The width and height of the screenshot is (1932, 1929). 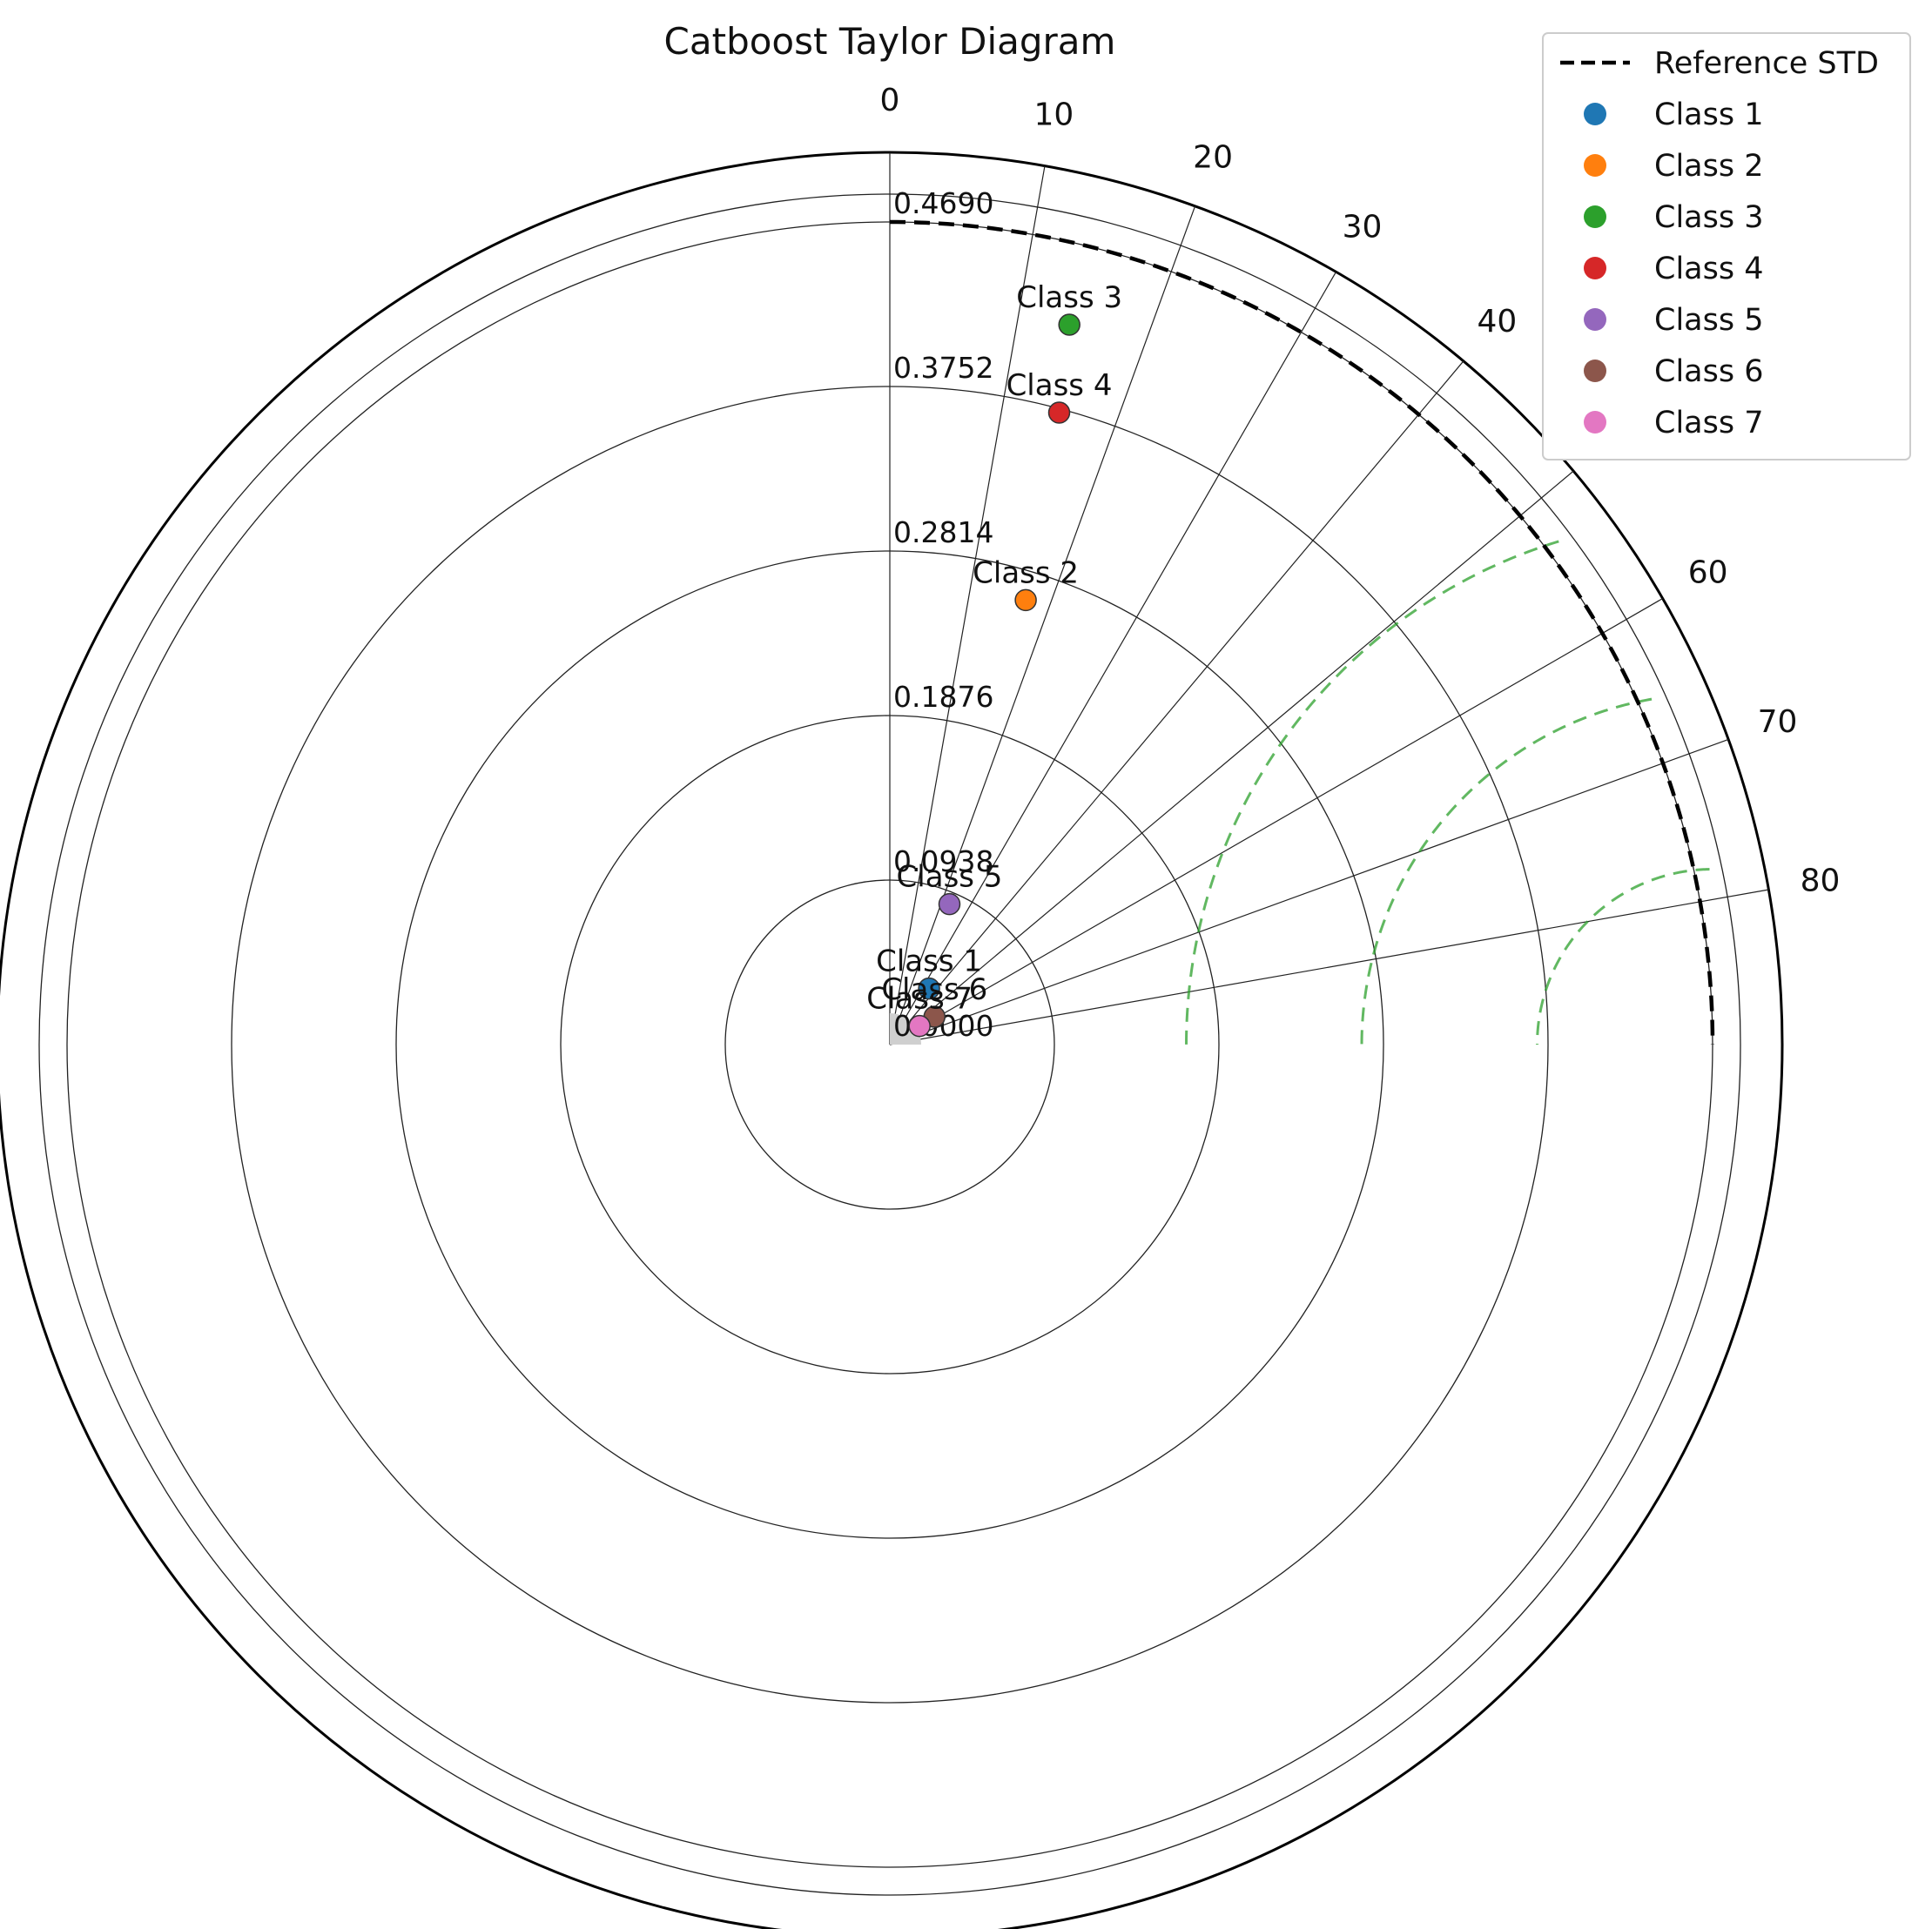 What do you see at coordinates (1213, 157) in the screenshot?
I see `theta-tick-label: 20` at bounding box center [1213, 157].